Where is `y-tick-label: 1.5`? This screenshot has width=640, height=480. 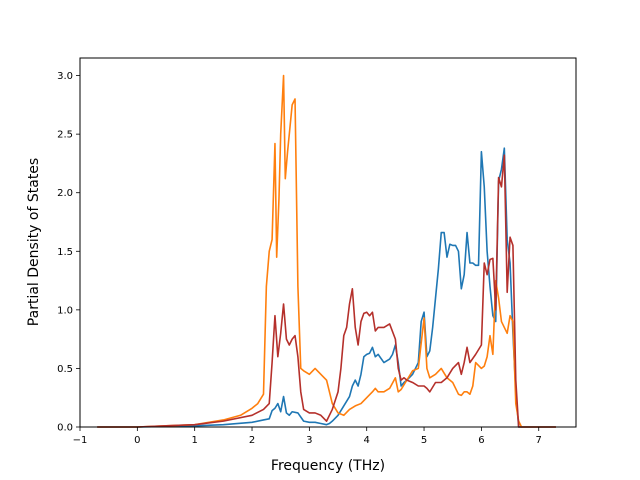 y-tick-label: 1.5 is located at coordinates (65, 252).